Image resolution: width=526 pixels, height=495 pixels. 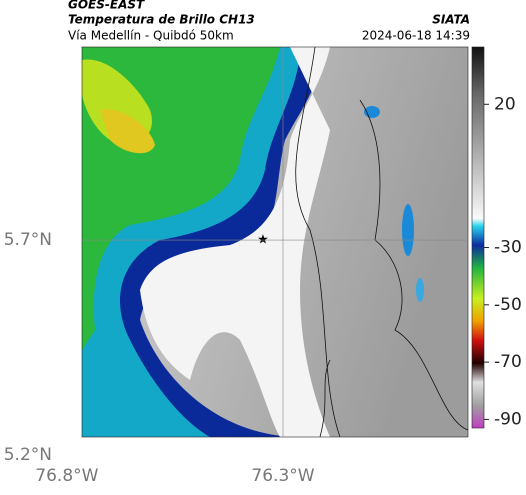 What do you see at coordinates (505, 104) in the screenshot?
I see `colorbar-label: 20` at bounding box center [505, 104].